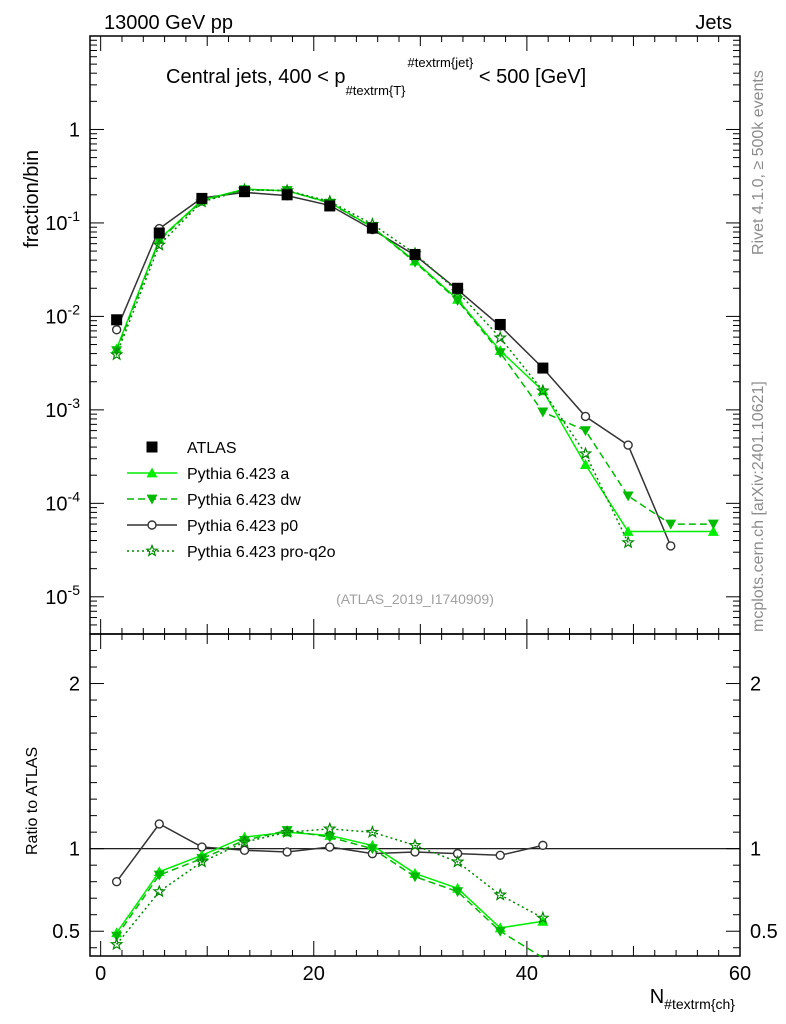  What do you see at coordinates (74, 850) in the screenshot?
I see `ratio-y-tick-label: 1` at bounding box center [74, 850].